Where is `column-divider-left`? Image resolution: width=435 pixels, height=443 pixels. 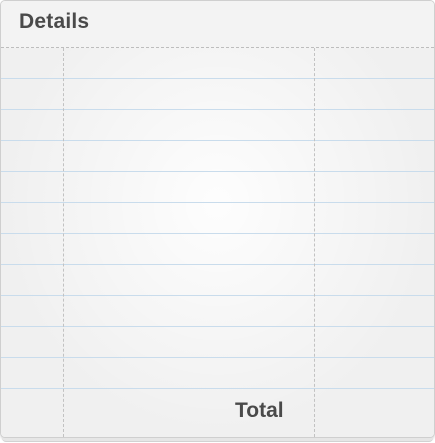 column-divider-left is located at coordinates (63, 242).